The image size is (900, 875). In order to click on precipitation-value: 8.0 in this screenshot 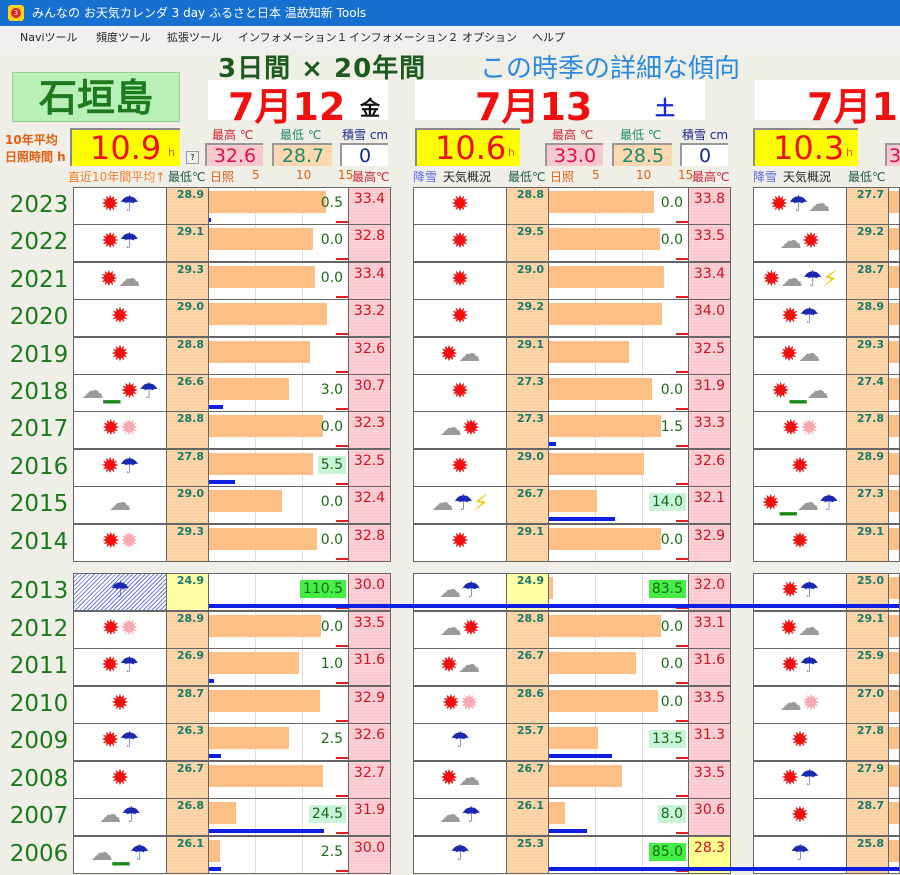, I will do `click(671, 814)`.